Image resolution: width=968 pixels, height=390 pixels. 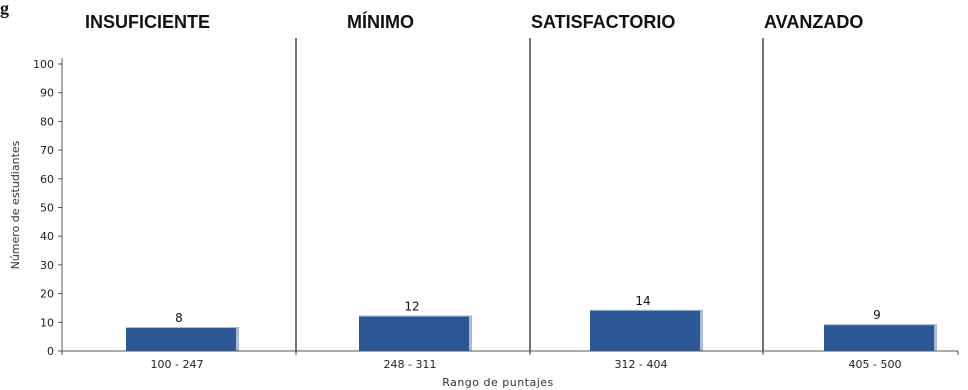 I want to click on level-label: SATISFACTORIO, so click(x=603, y=22).